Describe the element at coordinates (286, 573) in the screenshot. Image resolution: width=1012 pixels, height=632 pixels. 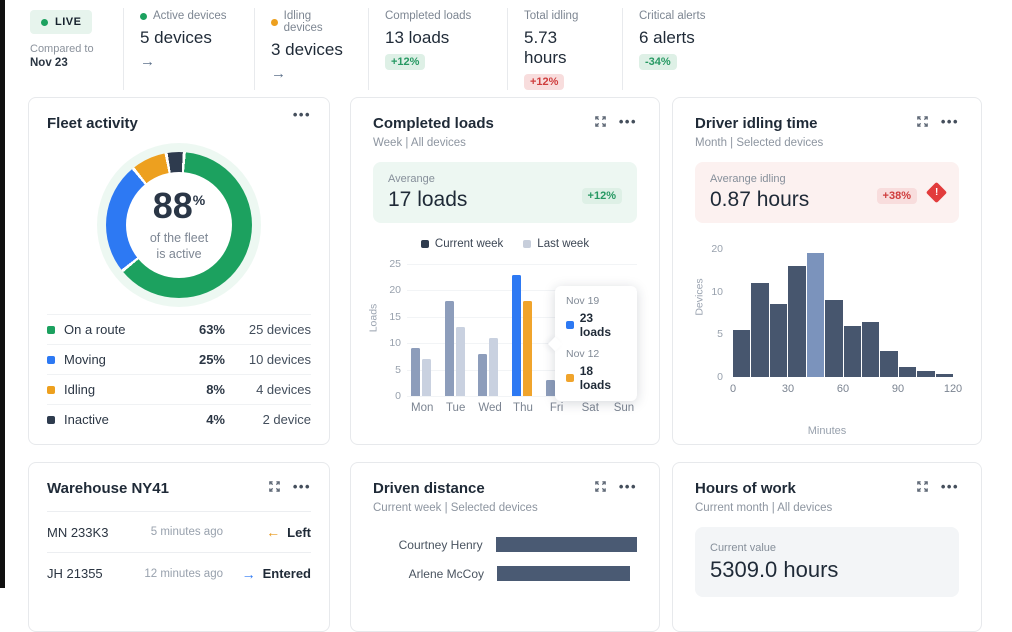
I see `event-label: Entered` at that location.